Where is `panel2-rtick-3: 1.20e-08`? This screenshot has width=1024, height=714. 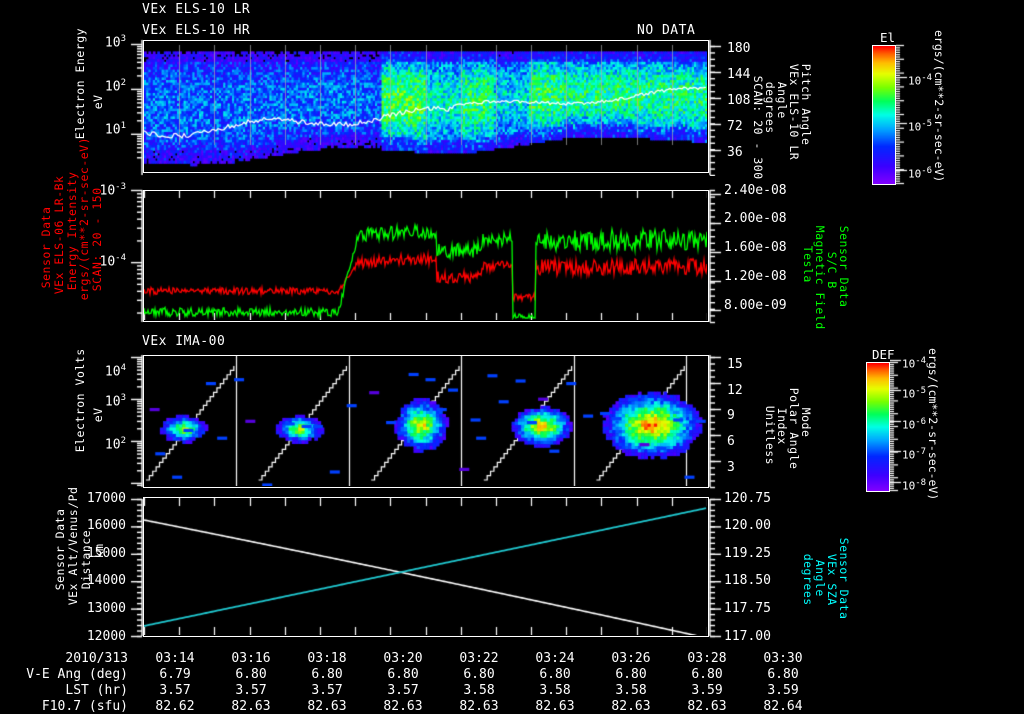 panel2-rtick-3: 1.20e-08 is located at coordinates (755, 276).